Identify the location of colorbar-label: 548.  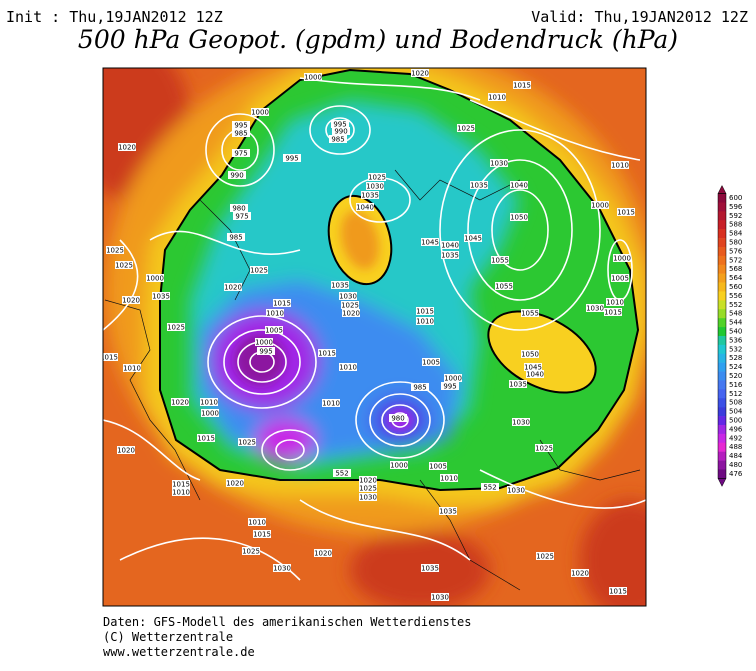
(735, 314).